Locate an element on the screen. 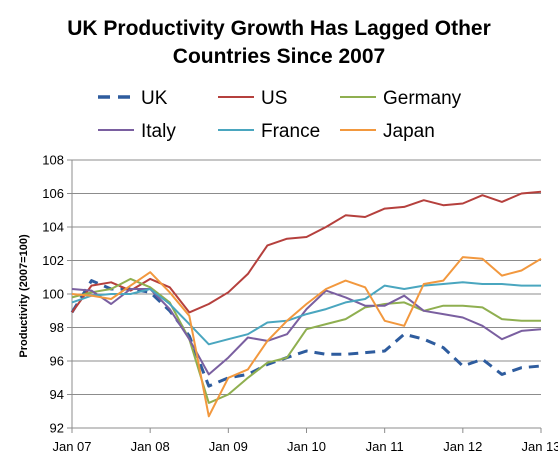  y-tick-label: 100 is located at coordinates (53, 294).